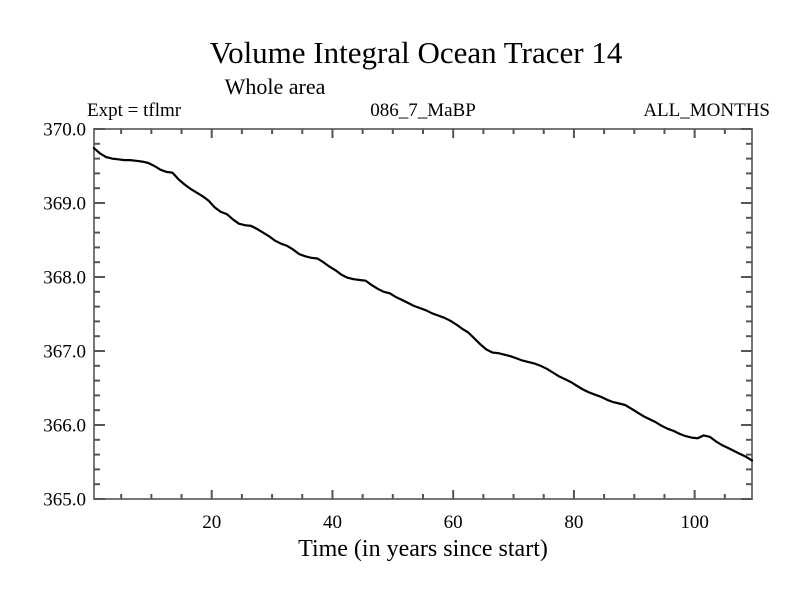  What do you see at coordinates (416, 52) in the screenshot?
I see `chart-title: Volume Integral Ocean Tracer 14` at bounding box center [416, 52].